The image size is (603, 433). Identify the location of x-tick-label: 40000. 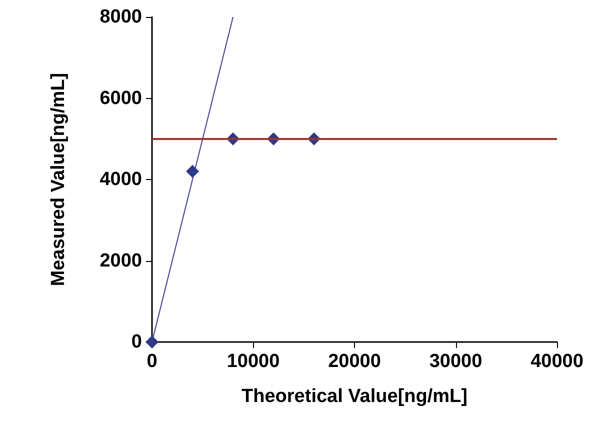
(557, 361).